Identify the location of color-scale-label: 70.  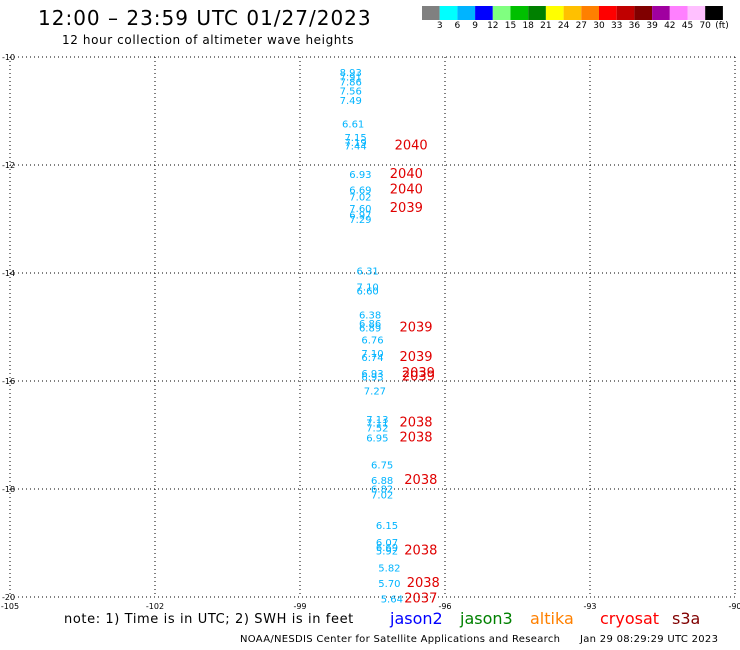
(705, 26).